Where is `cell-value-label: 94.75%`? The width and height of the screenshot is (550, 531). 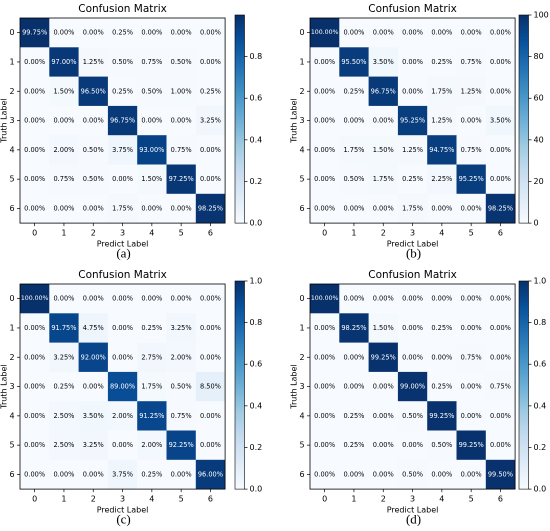
cell-value-label: 94.75% is located at coordinates (441, 150).